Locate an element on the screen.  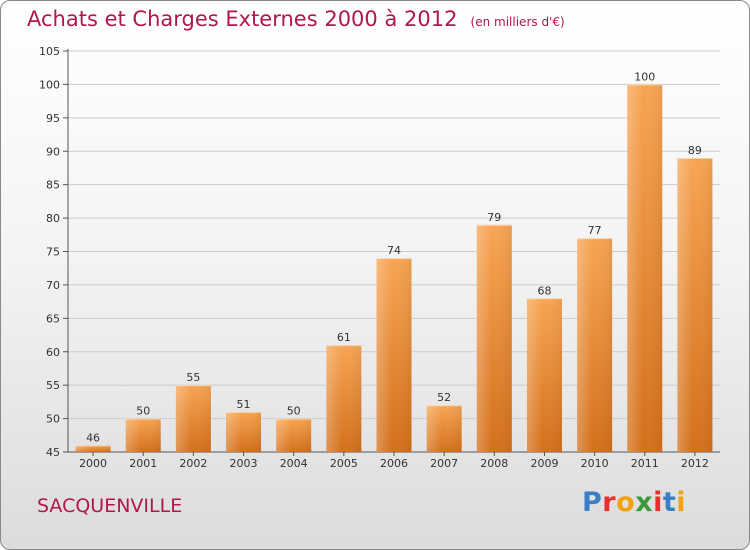
y-tick-label: 105 is located at coordinates (49, 51).